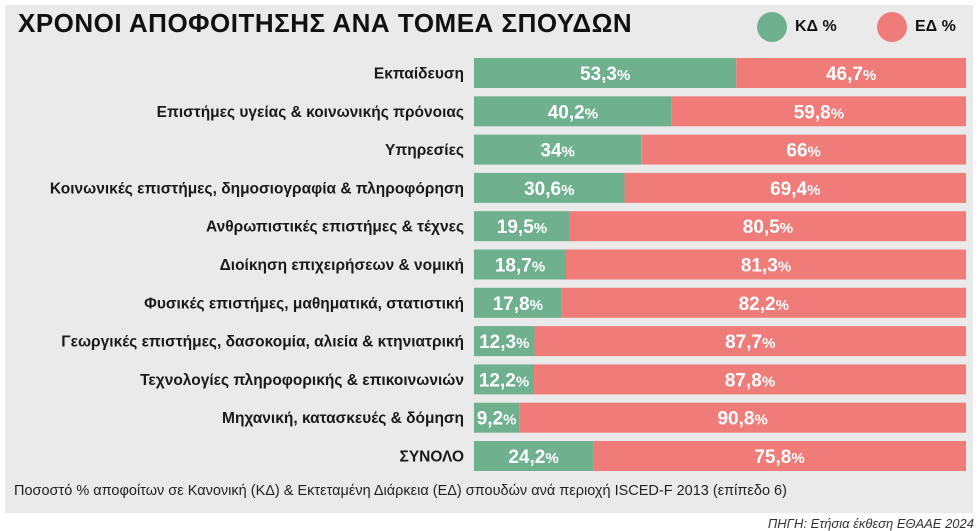  I want to click on value-label-ed: 81,3%, so click(766, 266).